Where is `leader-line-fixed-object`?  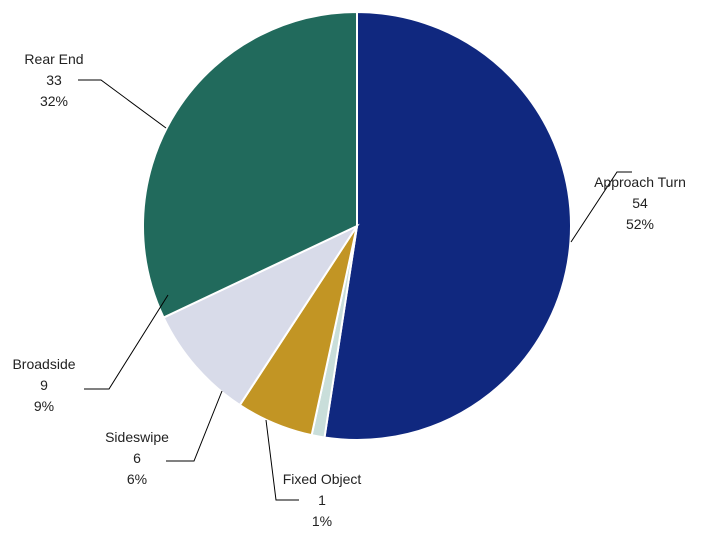
leader-line-fixed-object is located at coordinates (282, 460).